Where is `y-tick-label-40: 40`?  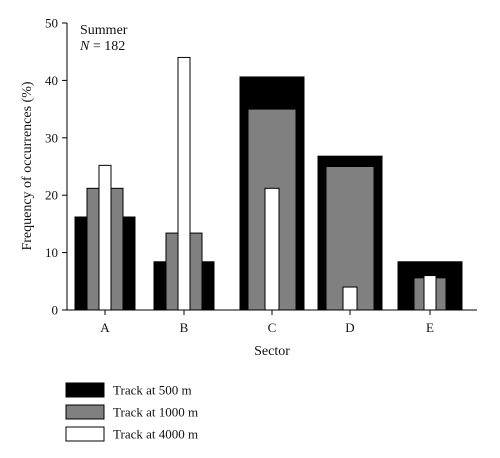
y-tick-label-40: 40 is located at coordinates (51, 80).